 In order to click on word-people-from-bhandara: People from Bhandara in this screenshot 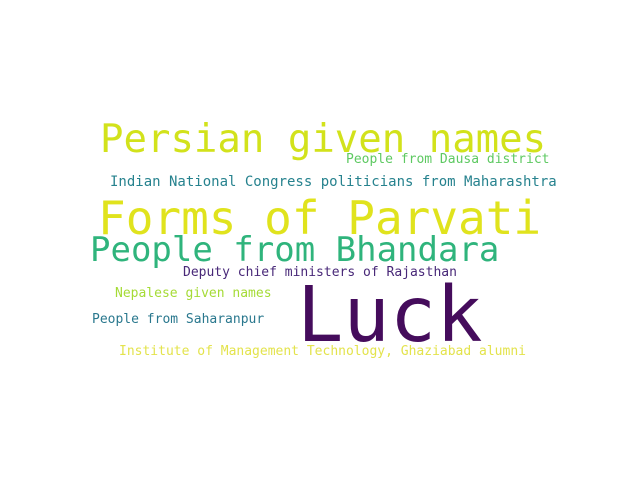, I will do `click(295, 250)`.